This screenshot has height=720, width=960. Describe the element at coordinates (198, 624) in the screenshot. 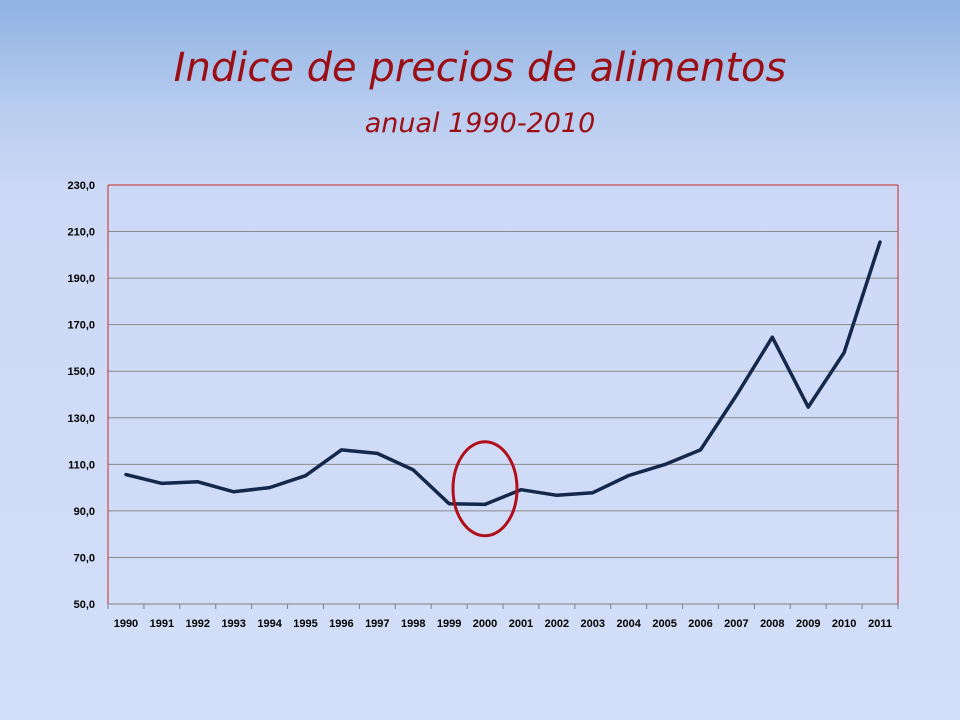

I see `x-tick-label: 1992` at that location.